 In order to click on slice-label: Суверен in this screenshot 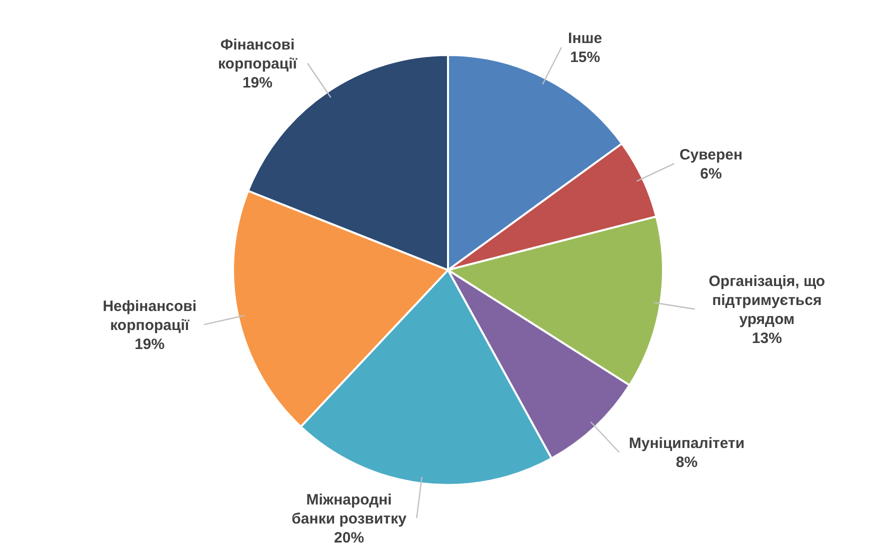, I will do `click(711, 155)`.